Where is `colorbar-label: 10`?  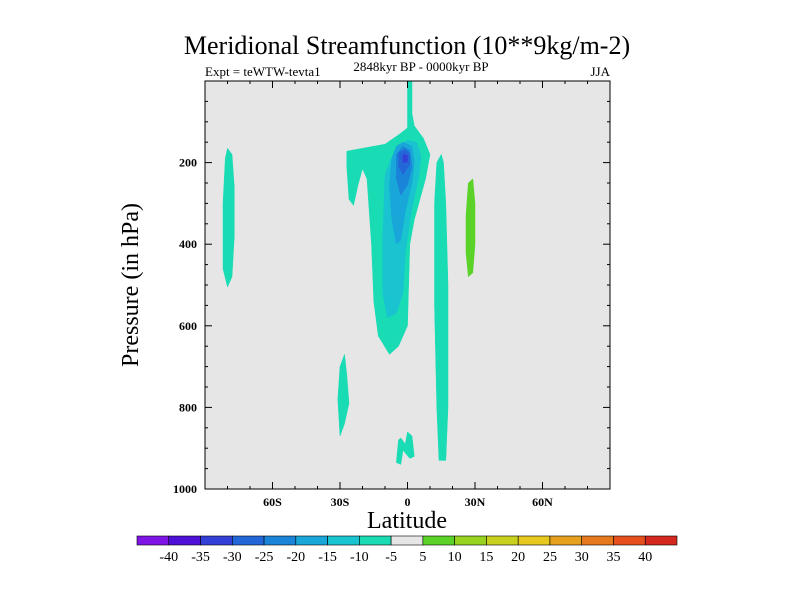
colorbar-label: 10 is located at coordinates (455, 557).